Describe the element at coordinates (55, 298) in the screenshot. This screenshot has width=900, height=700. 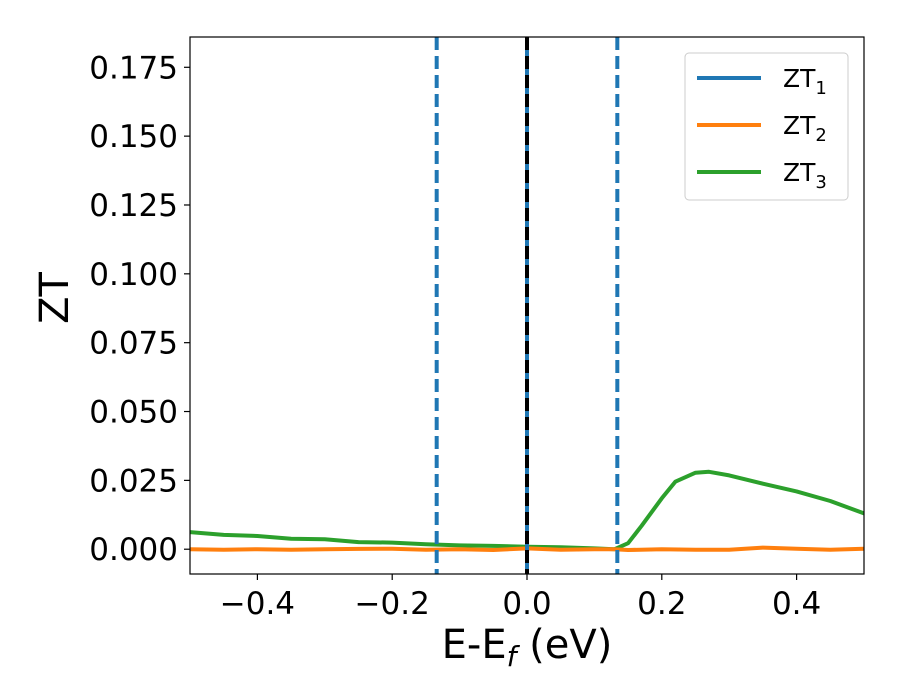
I see `y-axis-label: ZT` at that location.